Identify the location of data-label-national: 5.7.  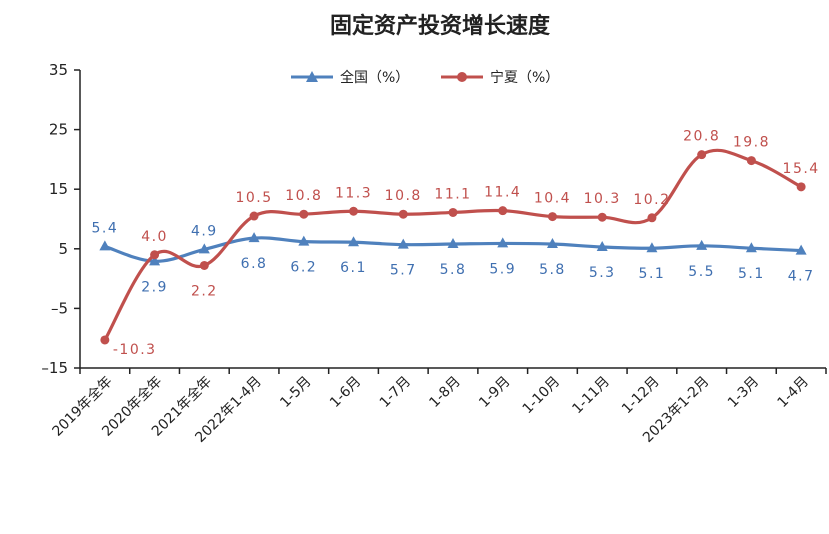
(403, 271).